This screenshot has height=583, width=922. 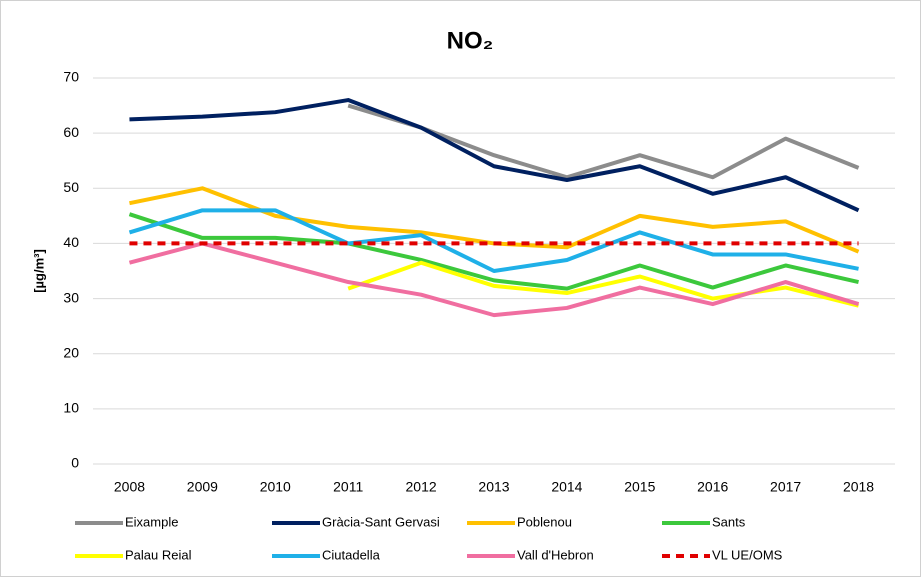 I want to click on legend-label: Ciutadella, so click(x=351, y=554).